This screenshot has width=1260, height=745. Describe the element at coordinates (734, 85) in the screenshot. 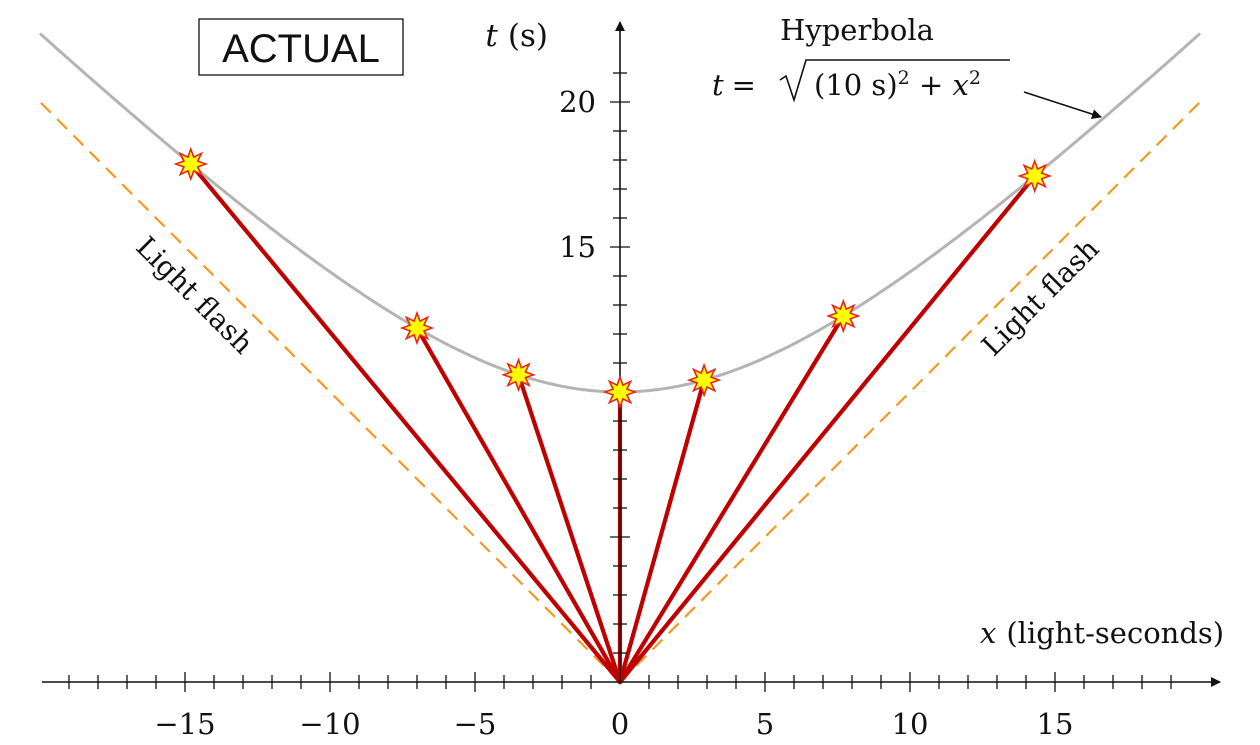

I see `equation-lhs: t =` at that location.